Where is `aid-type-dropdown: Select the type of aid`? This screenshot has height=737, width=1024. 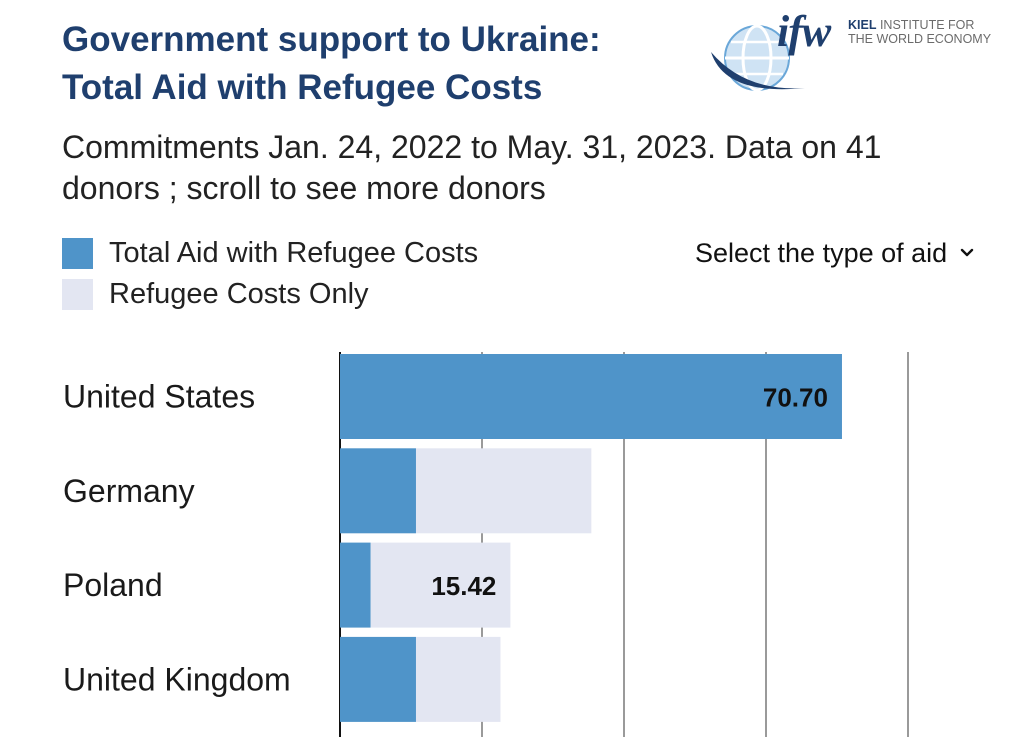
aid-type-dropdown: Select the type of aid is located at coordinates (835, 253).